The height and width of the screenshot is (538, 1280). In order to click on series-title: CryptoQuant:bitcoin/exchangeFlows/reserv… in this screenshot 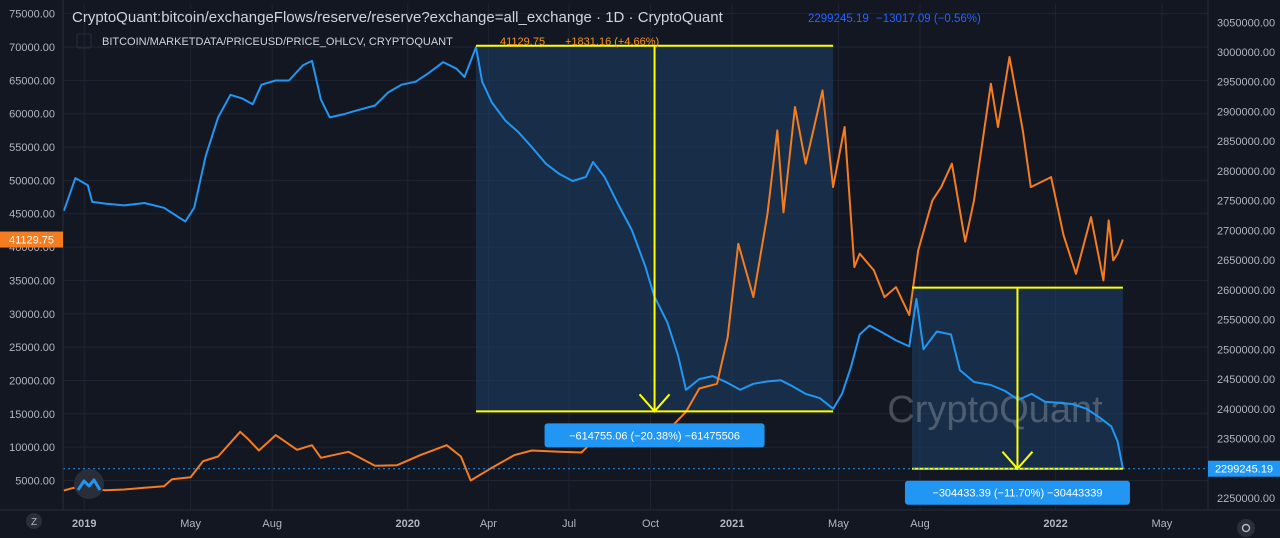, I will do `click(398, 17)`.